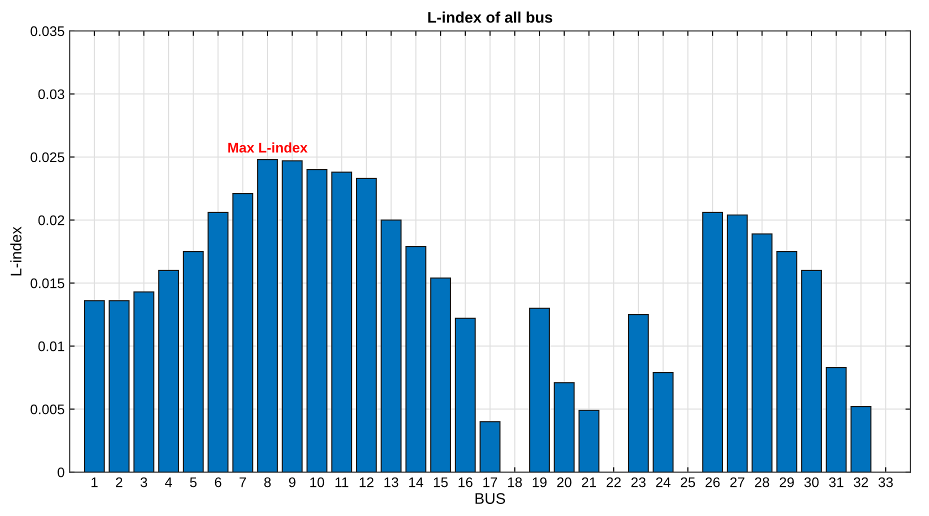  I want to click on x-tick-label: 25, so click(688, 482).